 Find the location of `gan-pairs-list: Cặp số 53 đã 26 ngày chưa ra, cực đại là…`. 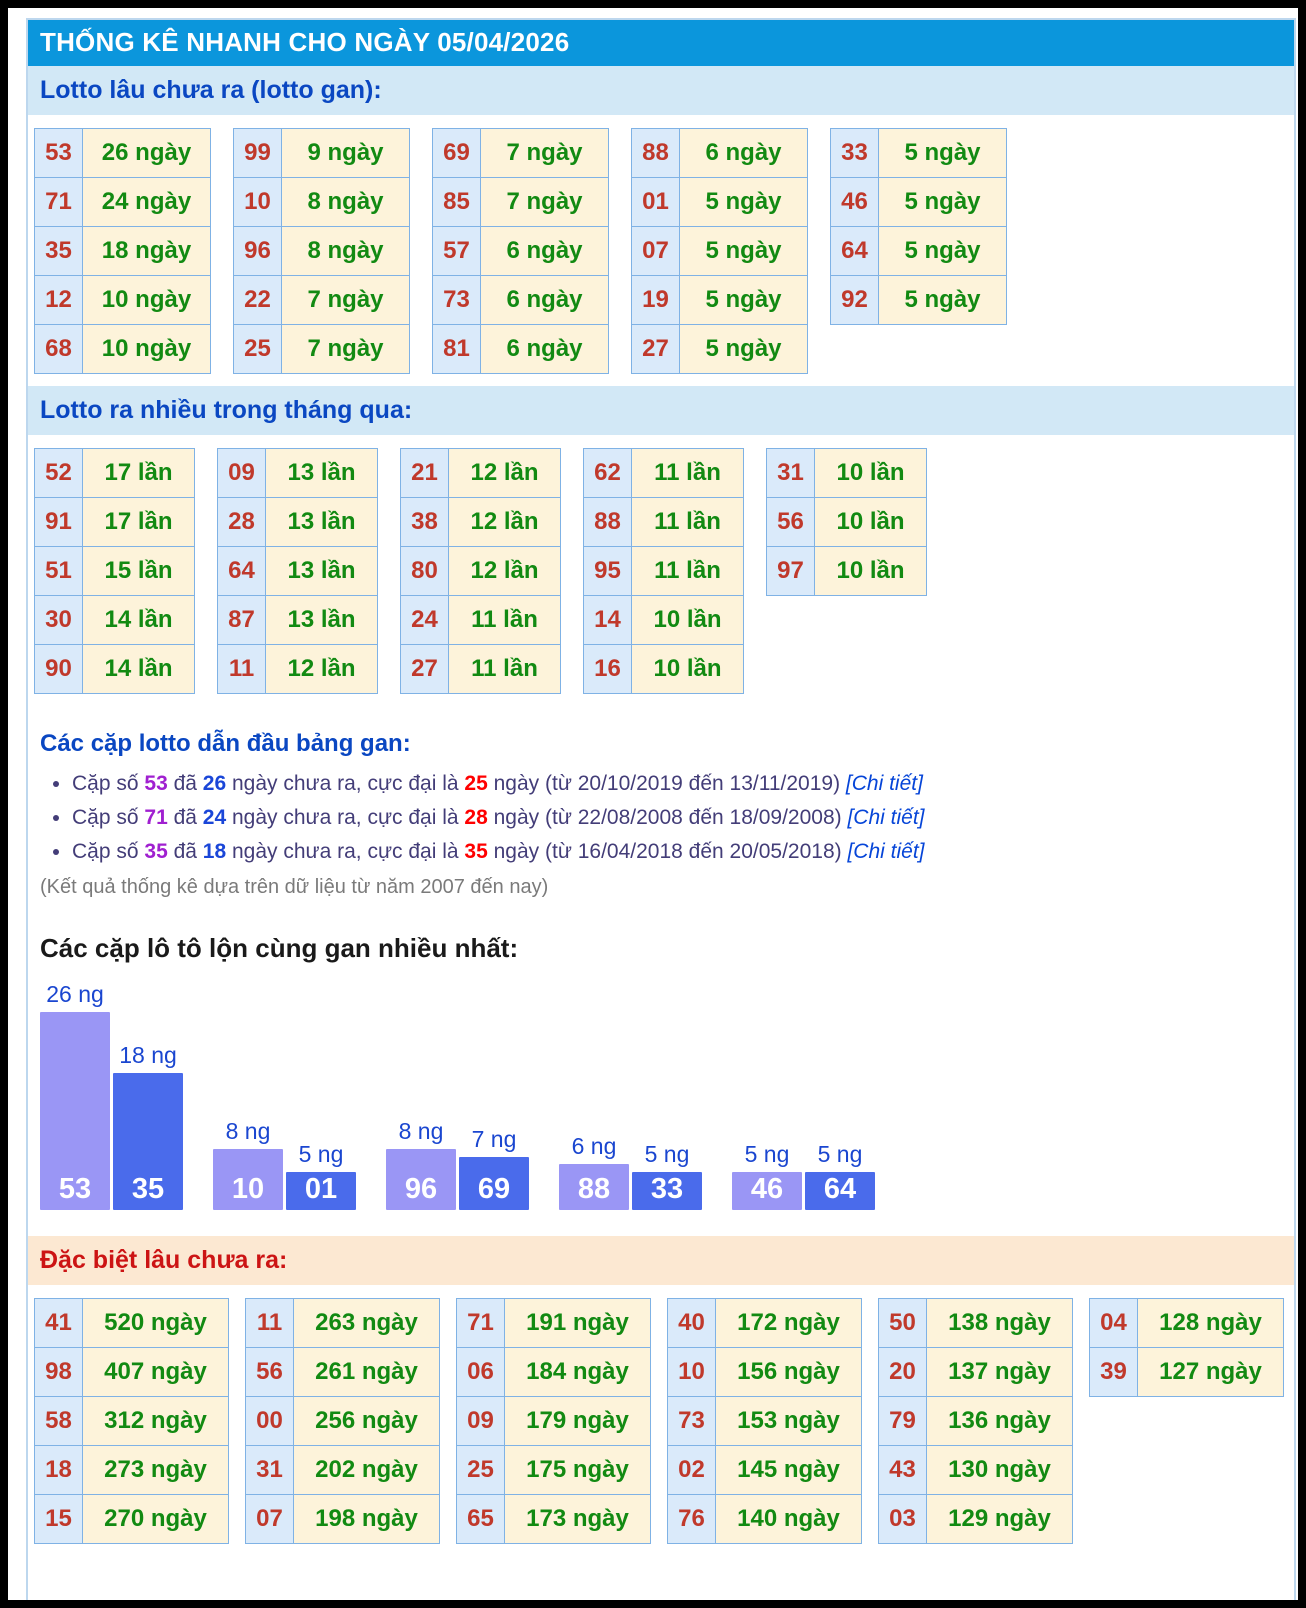

gan-pairs-list: Cặp số 53 đã 26 ngày chưa ra, cực đại là… is located at coordinates (661, 818).